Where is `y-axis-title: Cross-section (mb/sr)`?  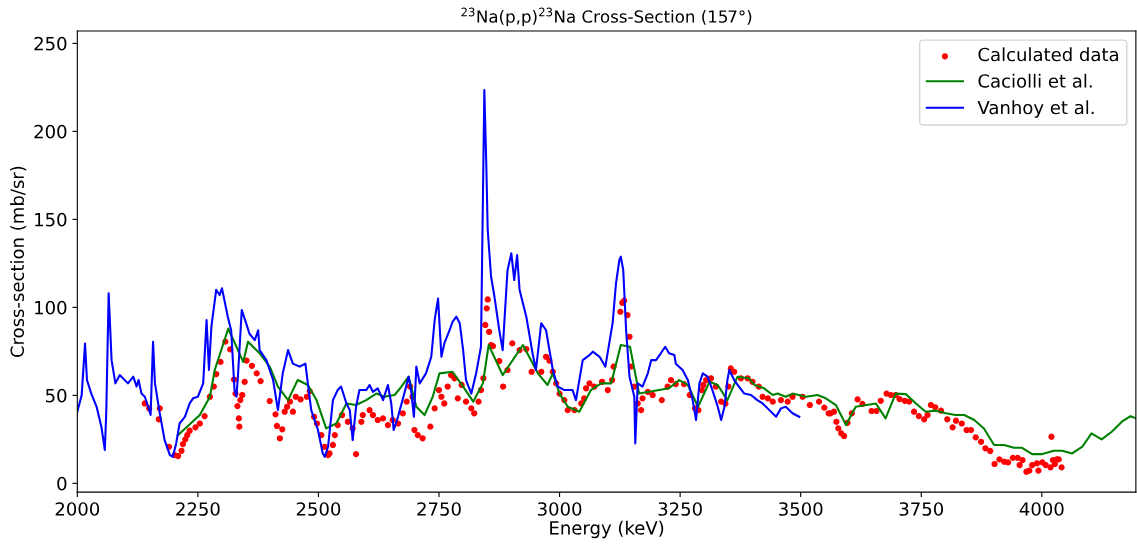 y-axis-title: Cross-section (mb/sr) is located at coordinates (18, 261).